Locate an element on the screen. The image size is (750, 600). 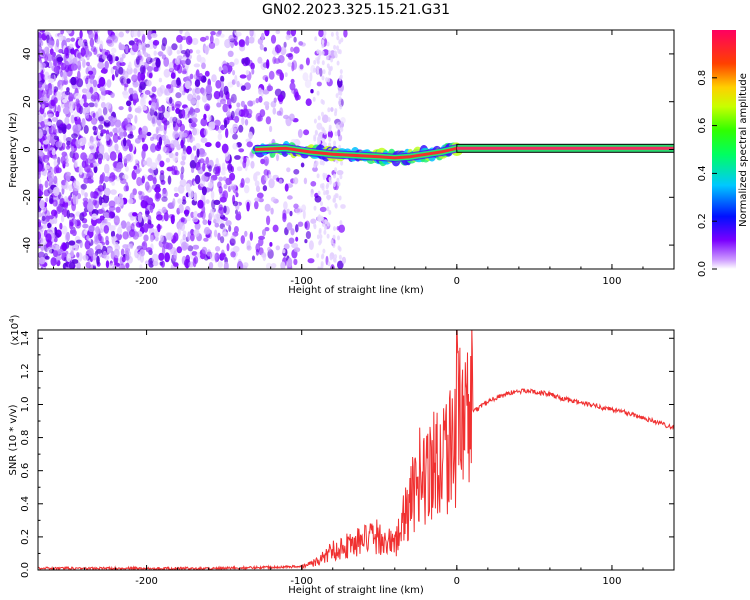
snr-x-tick-label: 100 is located at coordinates (611, 581).